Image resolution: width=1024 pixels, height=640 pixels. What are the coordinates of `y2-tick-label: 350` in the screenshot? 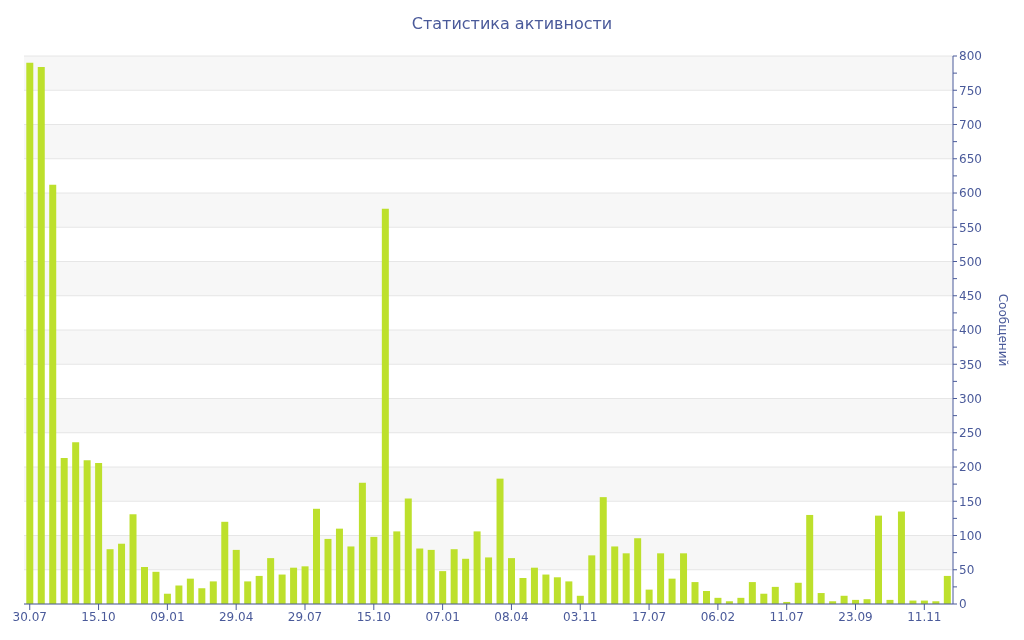 It's located at (970, 364).